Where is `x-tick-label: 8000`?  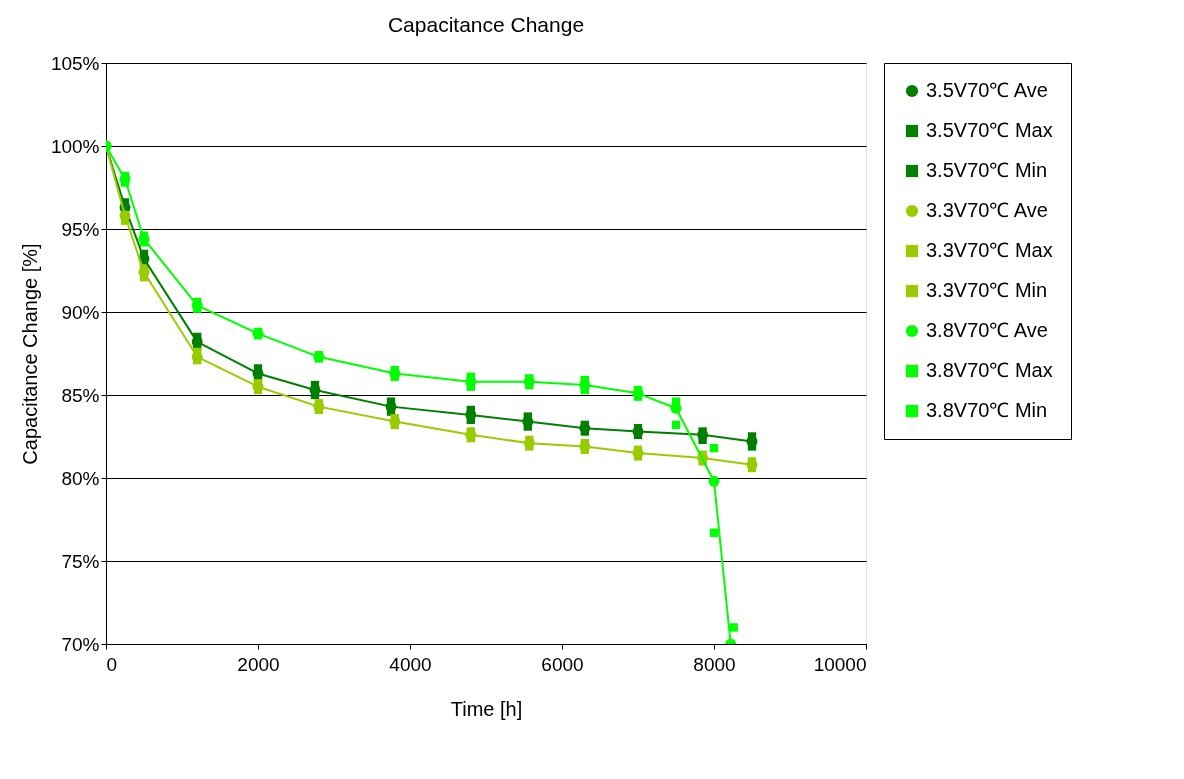
x-tick-label: 8000 is located at coordinates (714, 664).